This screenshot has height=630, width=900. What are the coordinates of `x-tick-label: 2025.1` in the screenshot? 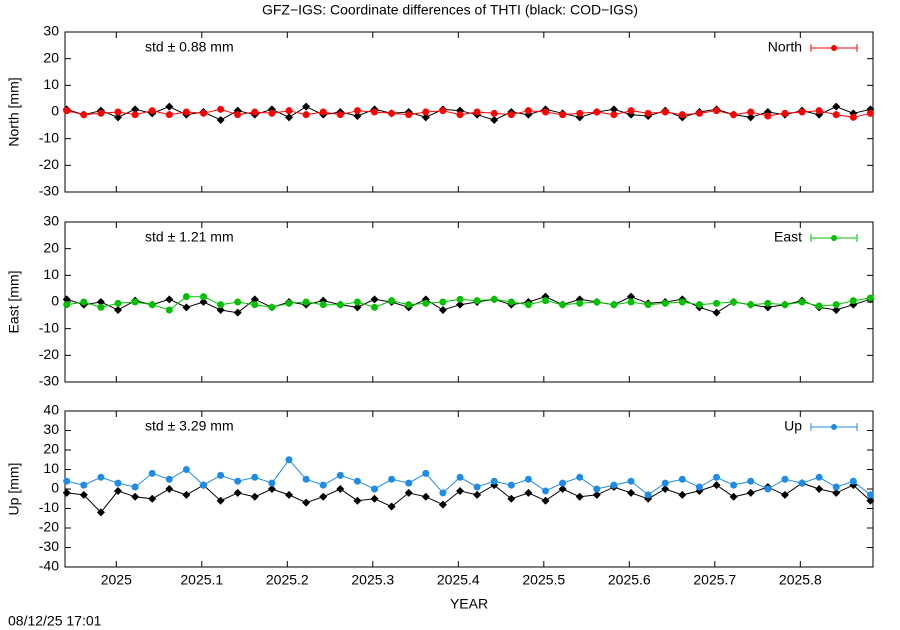 It's located at (201, 580).